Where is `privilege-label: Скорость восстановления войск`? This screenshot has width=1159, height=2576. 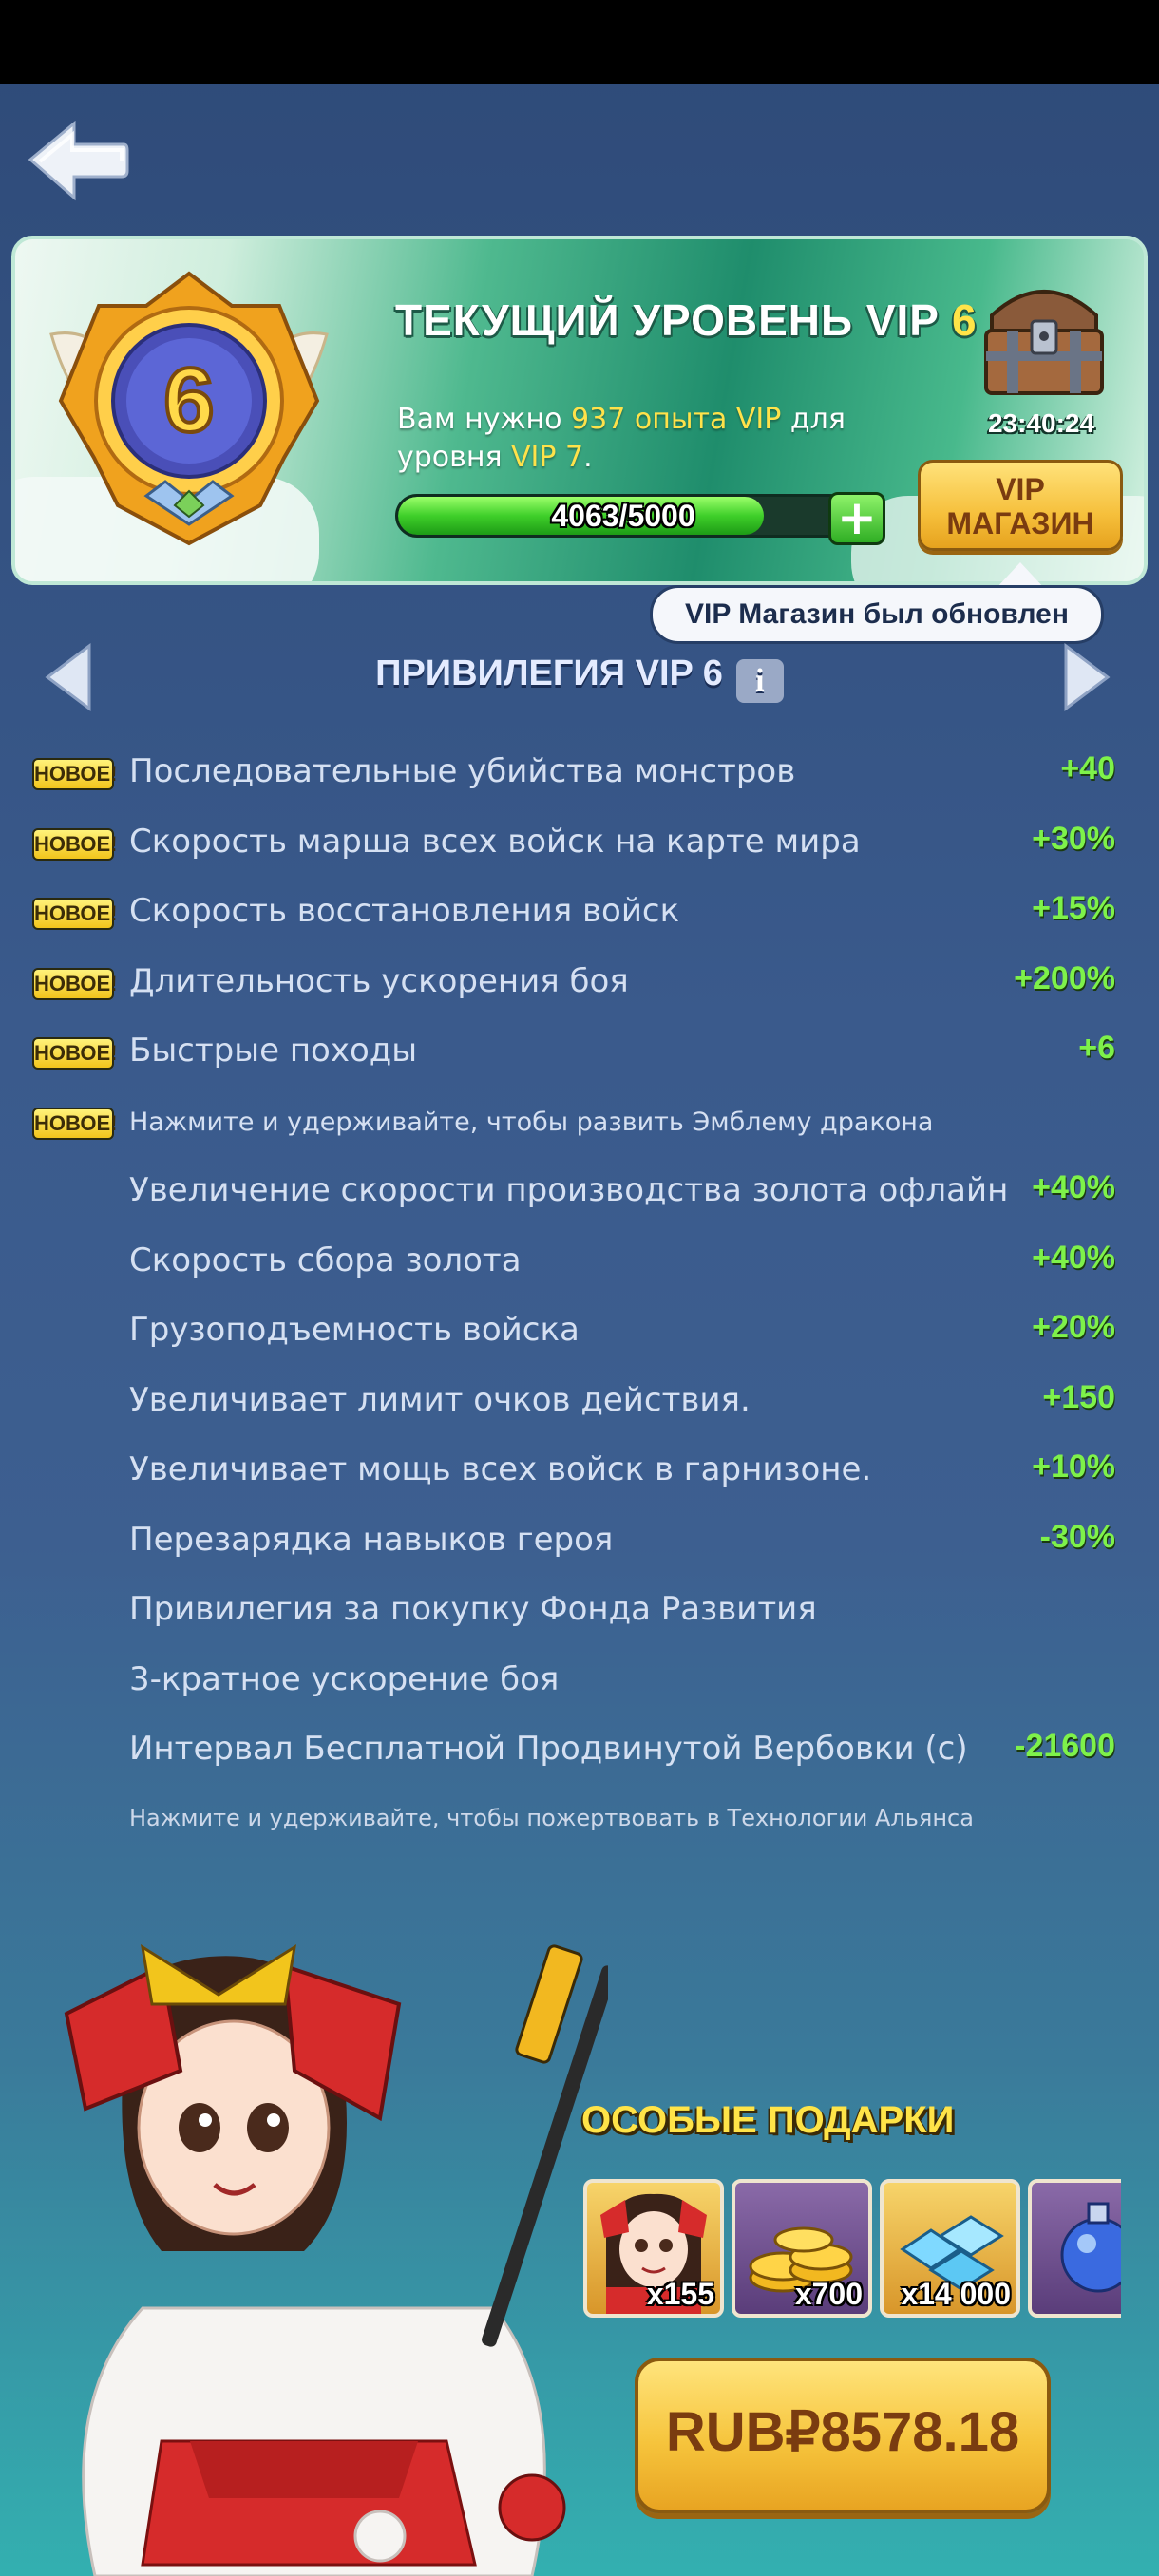
privilege-label: Скорость восстановления войск is located at coordinates (404, 911).